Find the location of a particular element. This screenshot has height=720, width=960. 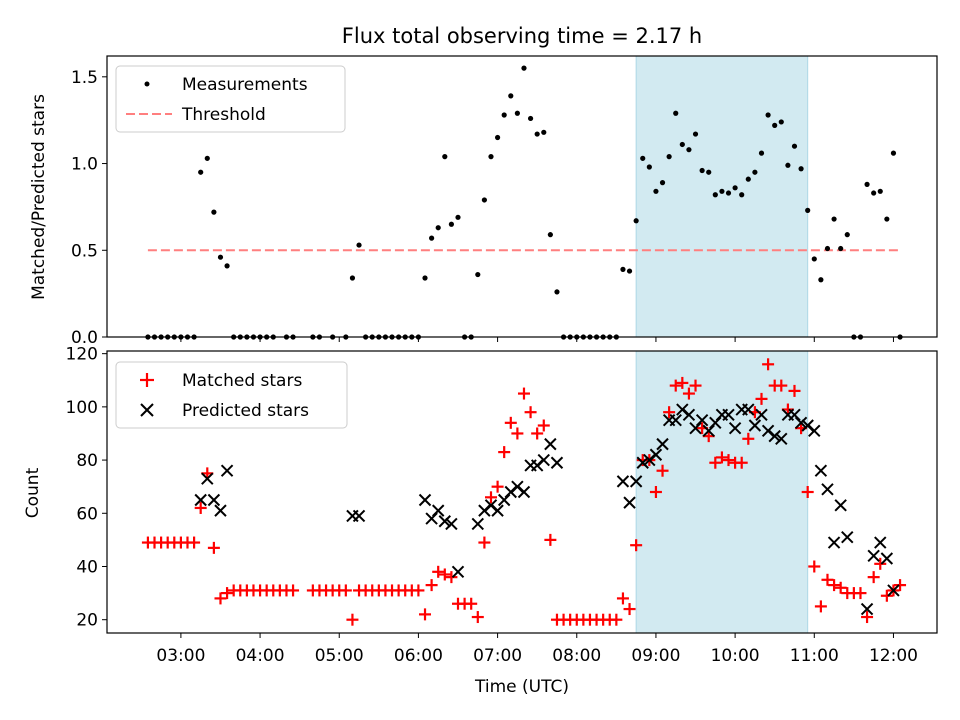

x-tick-label: 07:00 is located at coordinates (497, 656).